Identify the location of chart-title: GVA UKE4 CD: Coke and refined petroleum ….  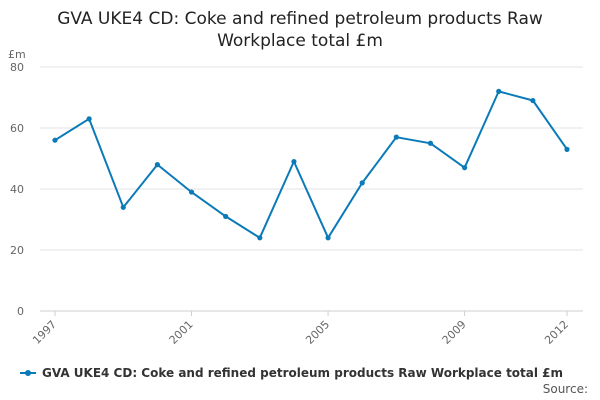
(300, 30).